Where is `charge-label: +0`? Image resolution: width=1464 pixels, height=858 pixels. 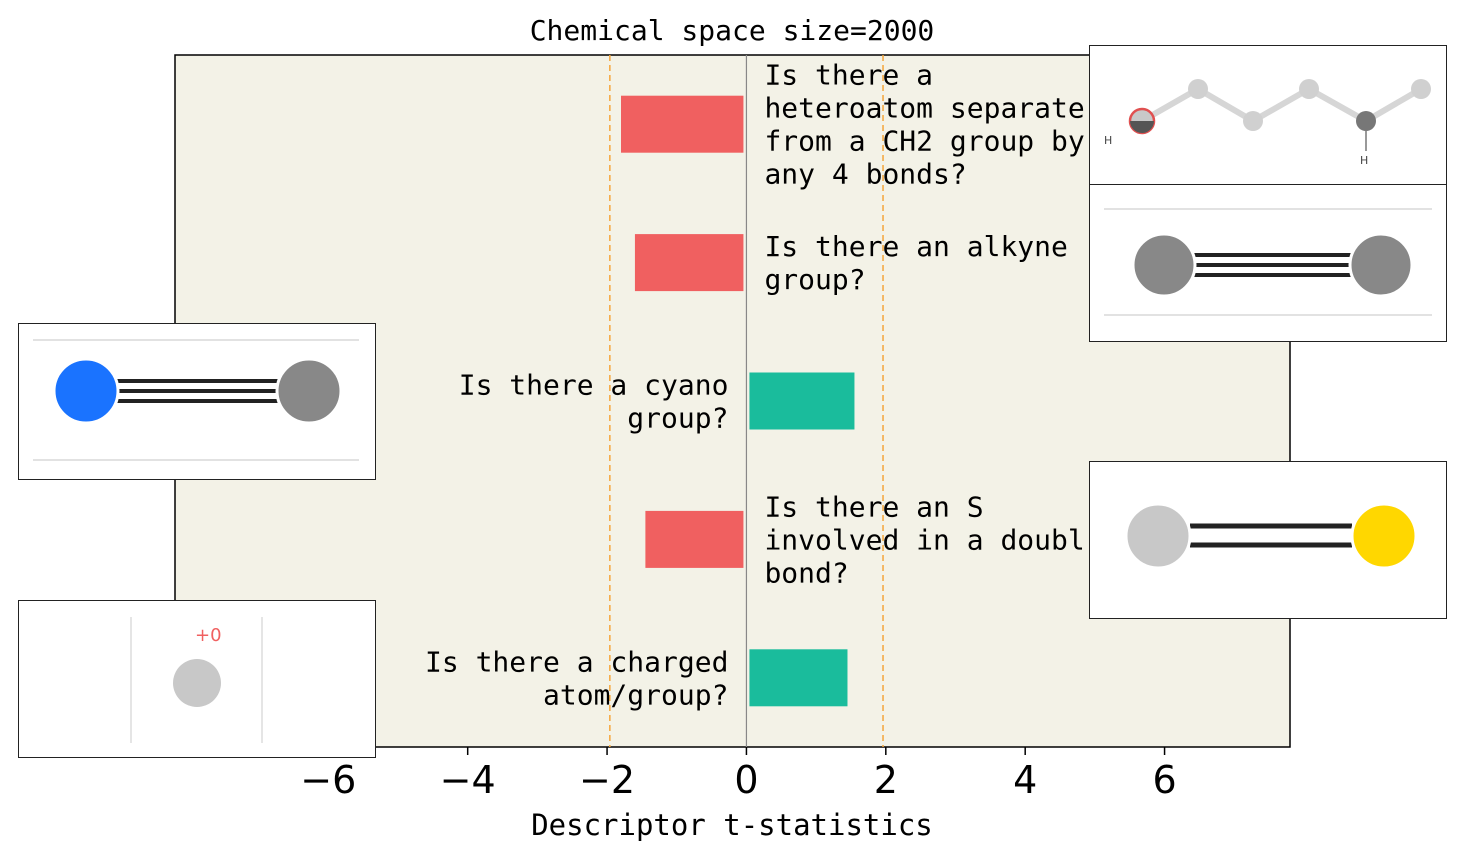 charge-label: +0 is located at coordinates (208, 635).